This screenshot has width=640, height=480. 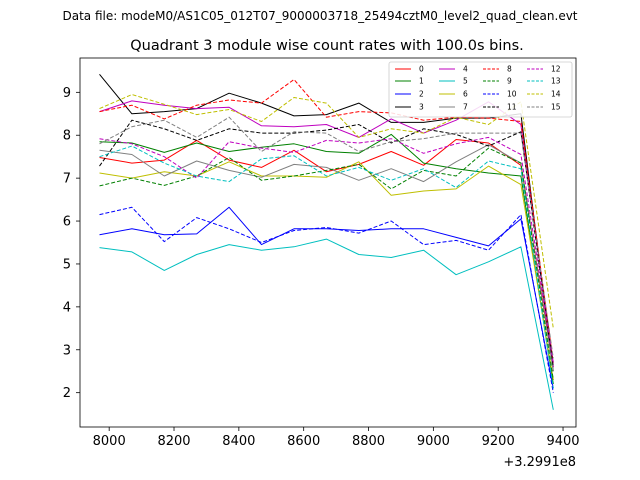 What do you see at coordinates (465, 94) in the screenshot?
I see `legend-label-6: 6` at bounding box center [465, 94].